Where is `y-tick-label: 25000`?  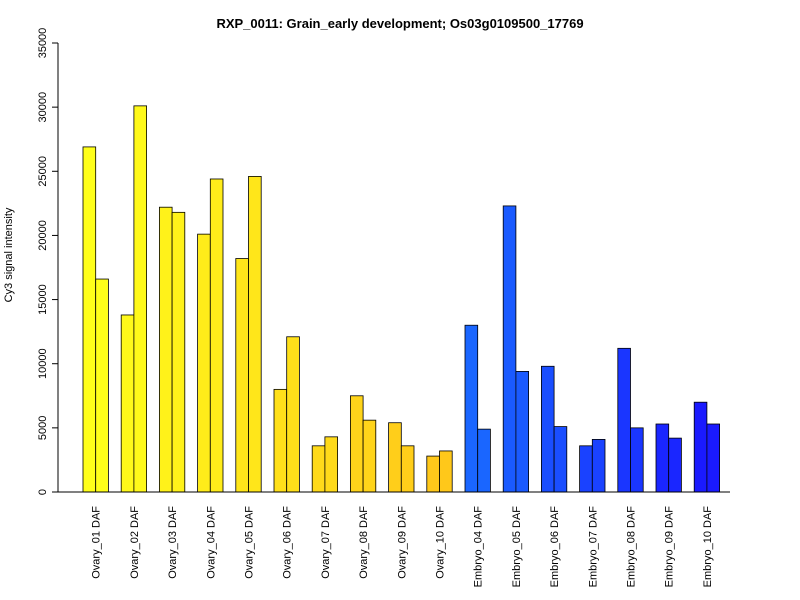 y-tick-label: 25000 is located at coordinates (43, 171).